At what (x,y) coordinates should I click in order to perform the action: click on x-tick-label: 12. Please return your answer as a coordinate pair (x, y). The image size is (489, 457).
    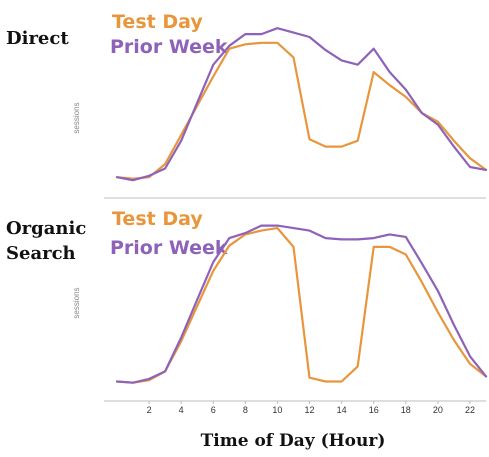
    Looking at the image, I should click on (310, 410).